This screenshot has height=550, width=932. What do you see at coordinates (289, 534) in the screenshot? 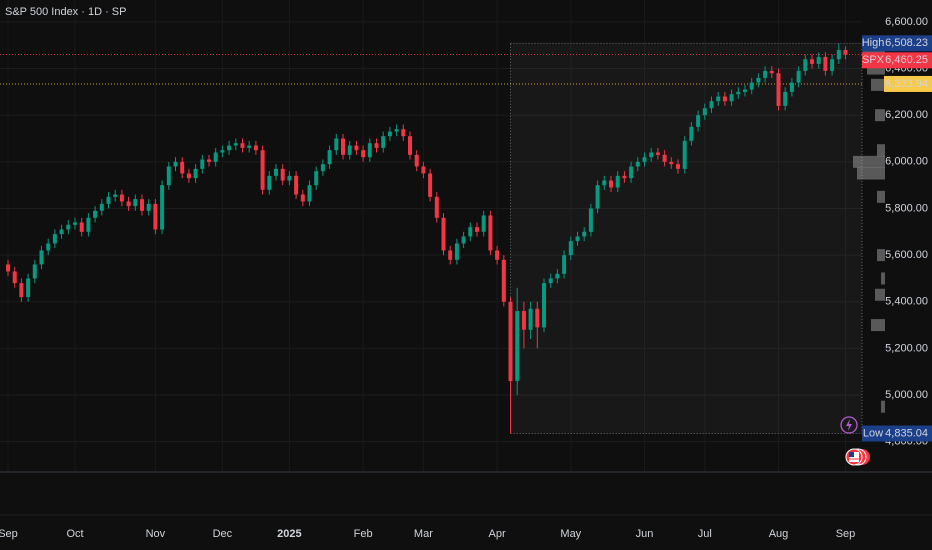
I see `x-tick-label: 2025` at bounding box center [289, 534].